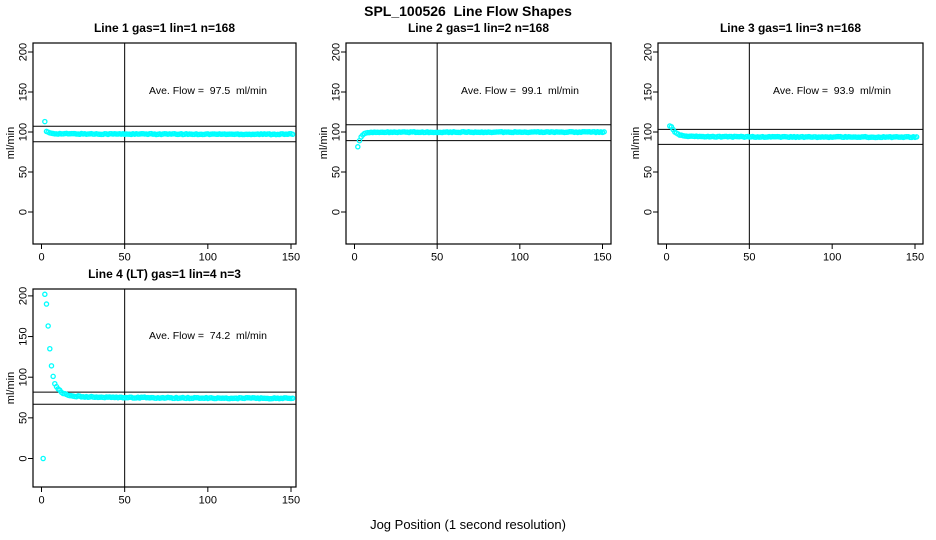 This screenshot has width=936, height=540. What do you see at coordinates (481, 139) in the screenshot?
I see `subplot-2-points` at bounding box center [481, 139].